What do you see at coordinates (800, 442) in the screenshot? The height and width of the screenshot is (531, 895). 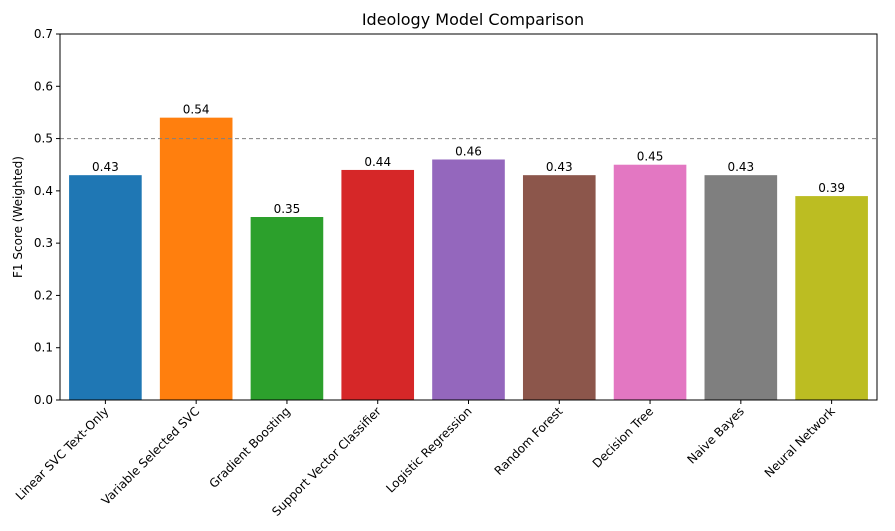 I see `x-tick-label: Neural Network` at bounding box center [800, 442].